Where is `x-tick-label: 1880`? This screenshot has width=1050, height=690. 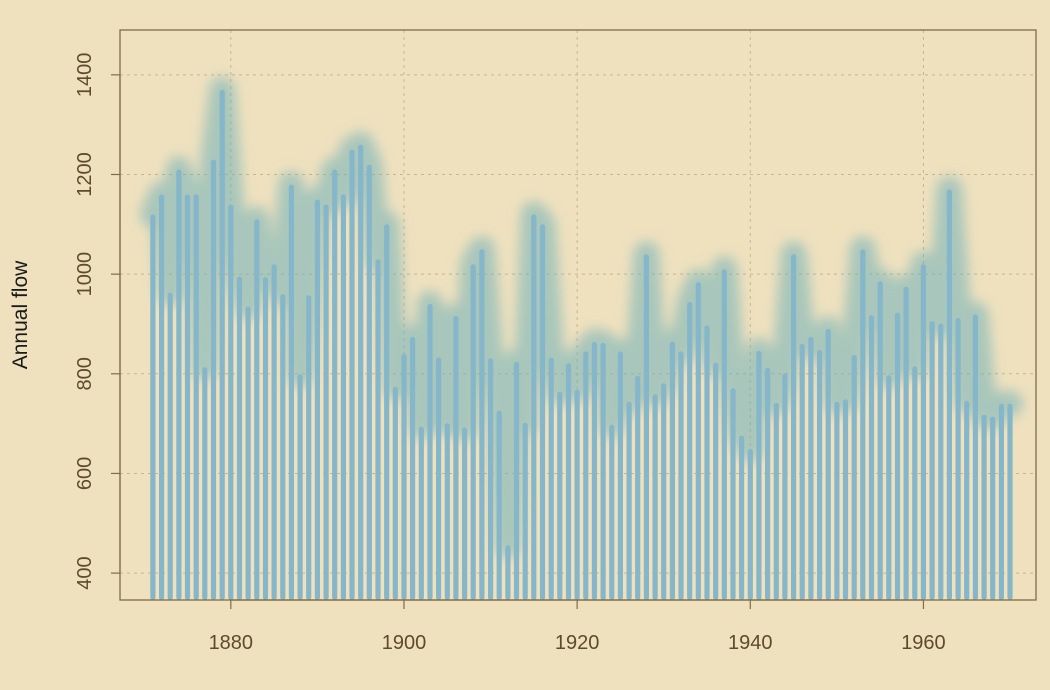 x-tick-label: 1880 is located at coordinates (231, 643).